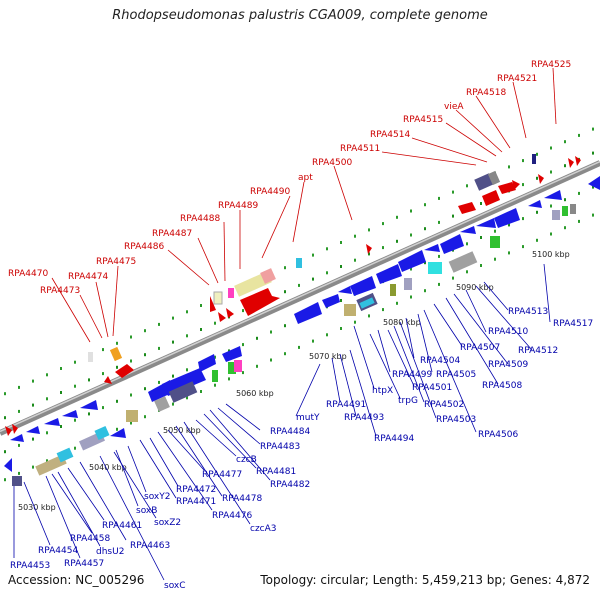  I want to click on gene-label-RPA4501: RPA4501, so click(432, 388).